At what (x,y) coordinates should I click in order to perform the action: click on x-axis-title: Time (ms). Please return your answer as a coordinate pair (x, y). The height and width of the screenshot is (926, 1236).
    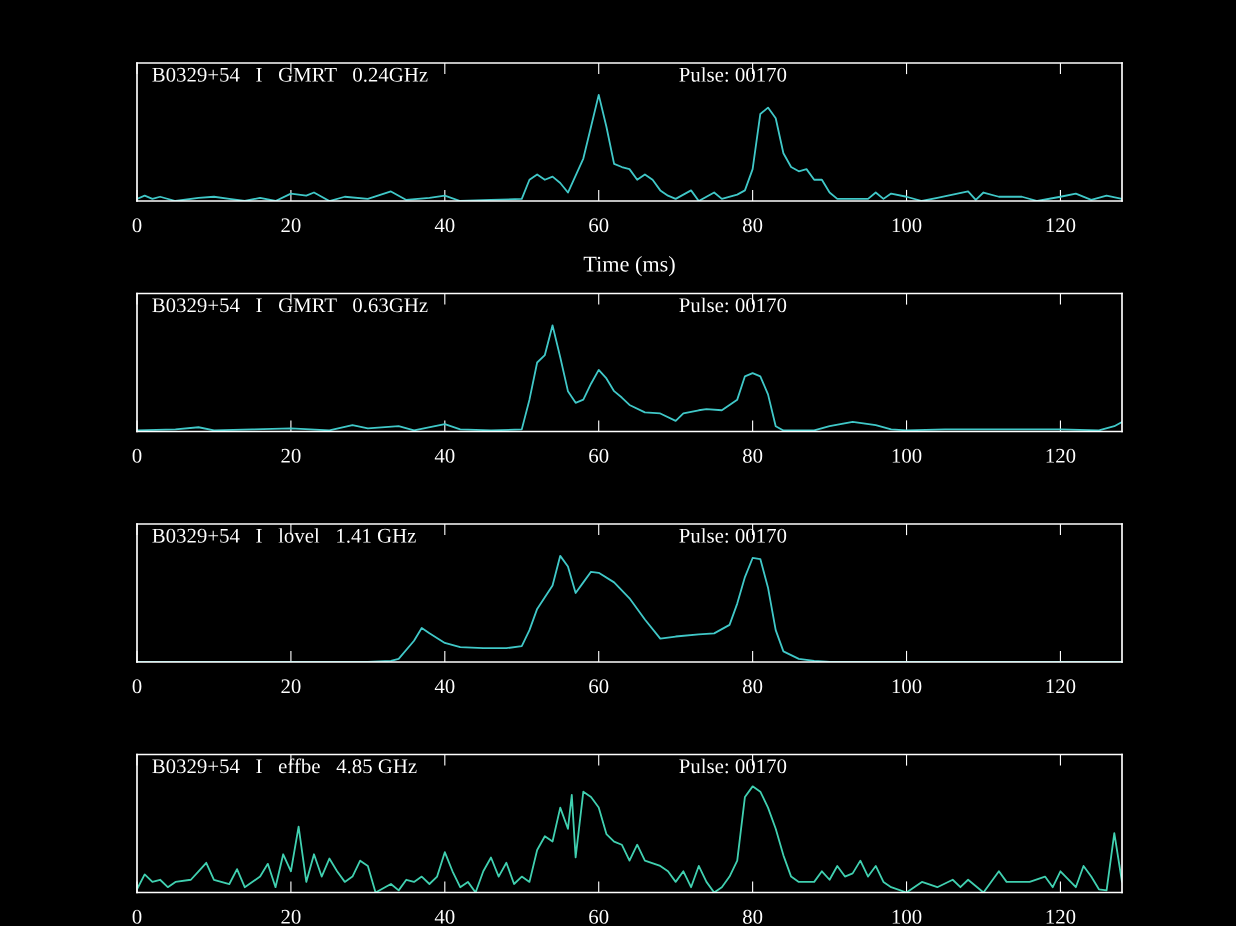
    Looking at the image, I should click on (629, 266).